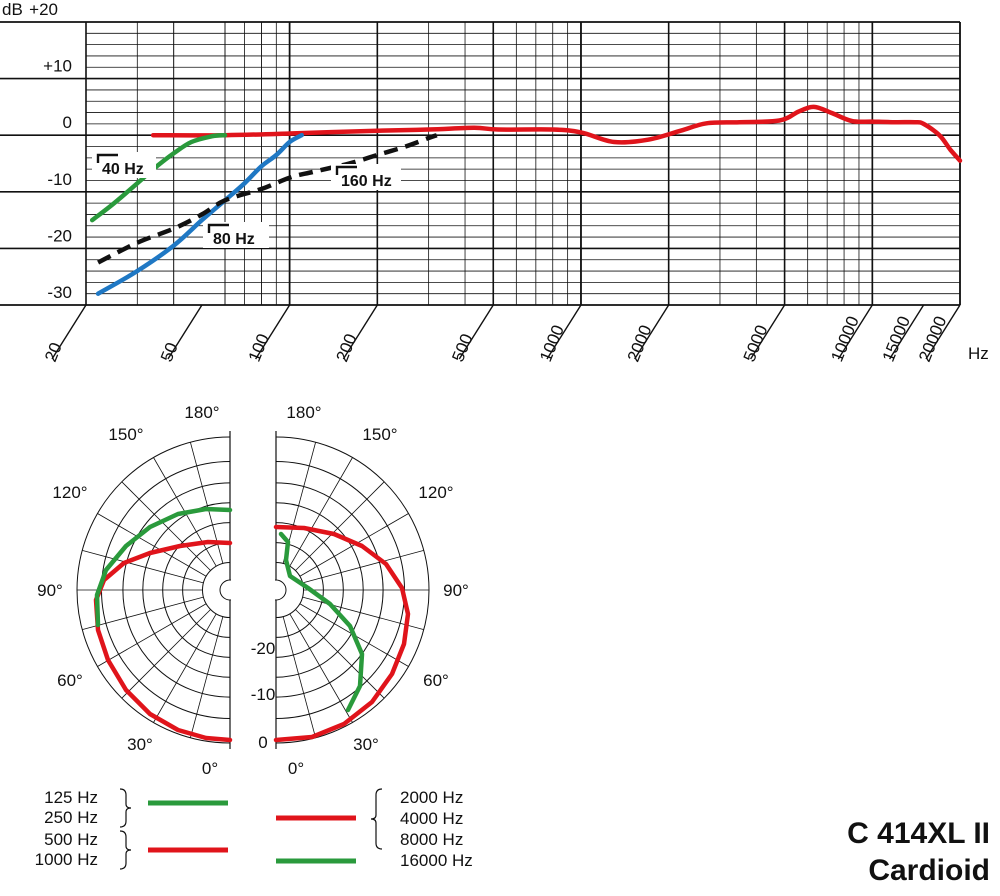  What do you see at coordinates (462, 347) in the screenshot?
I see `x-tick-label: 500` at bounding box center [462, 347].